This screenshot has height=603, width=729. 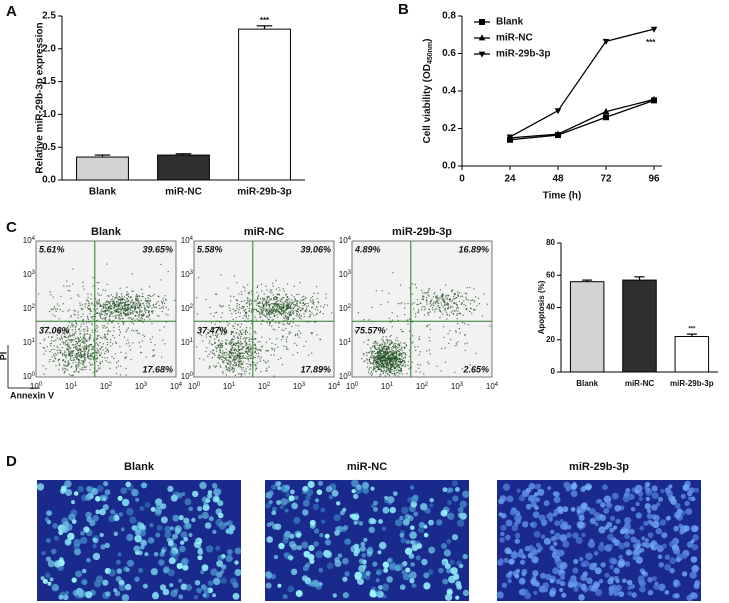 What do you see at coordinates (32, 395) in the screenshot?
I see `flow-x-label: Annexin V` at bounding box center [32, 395].